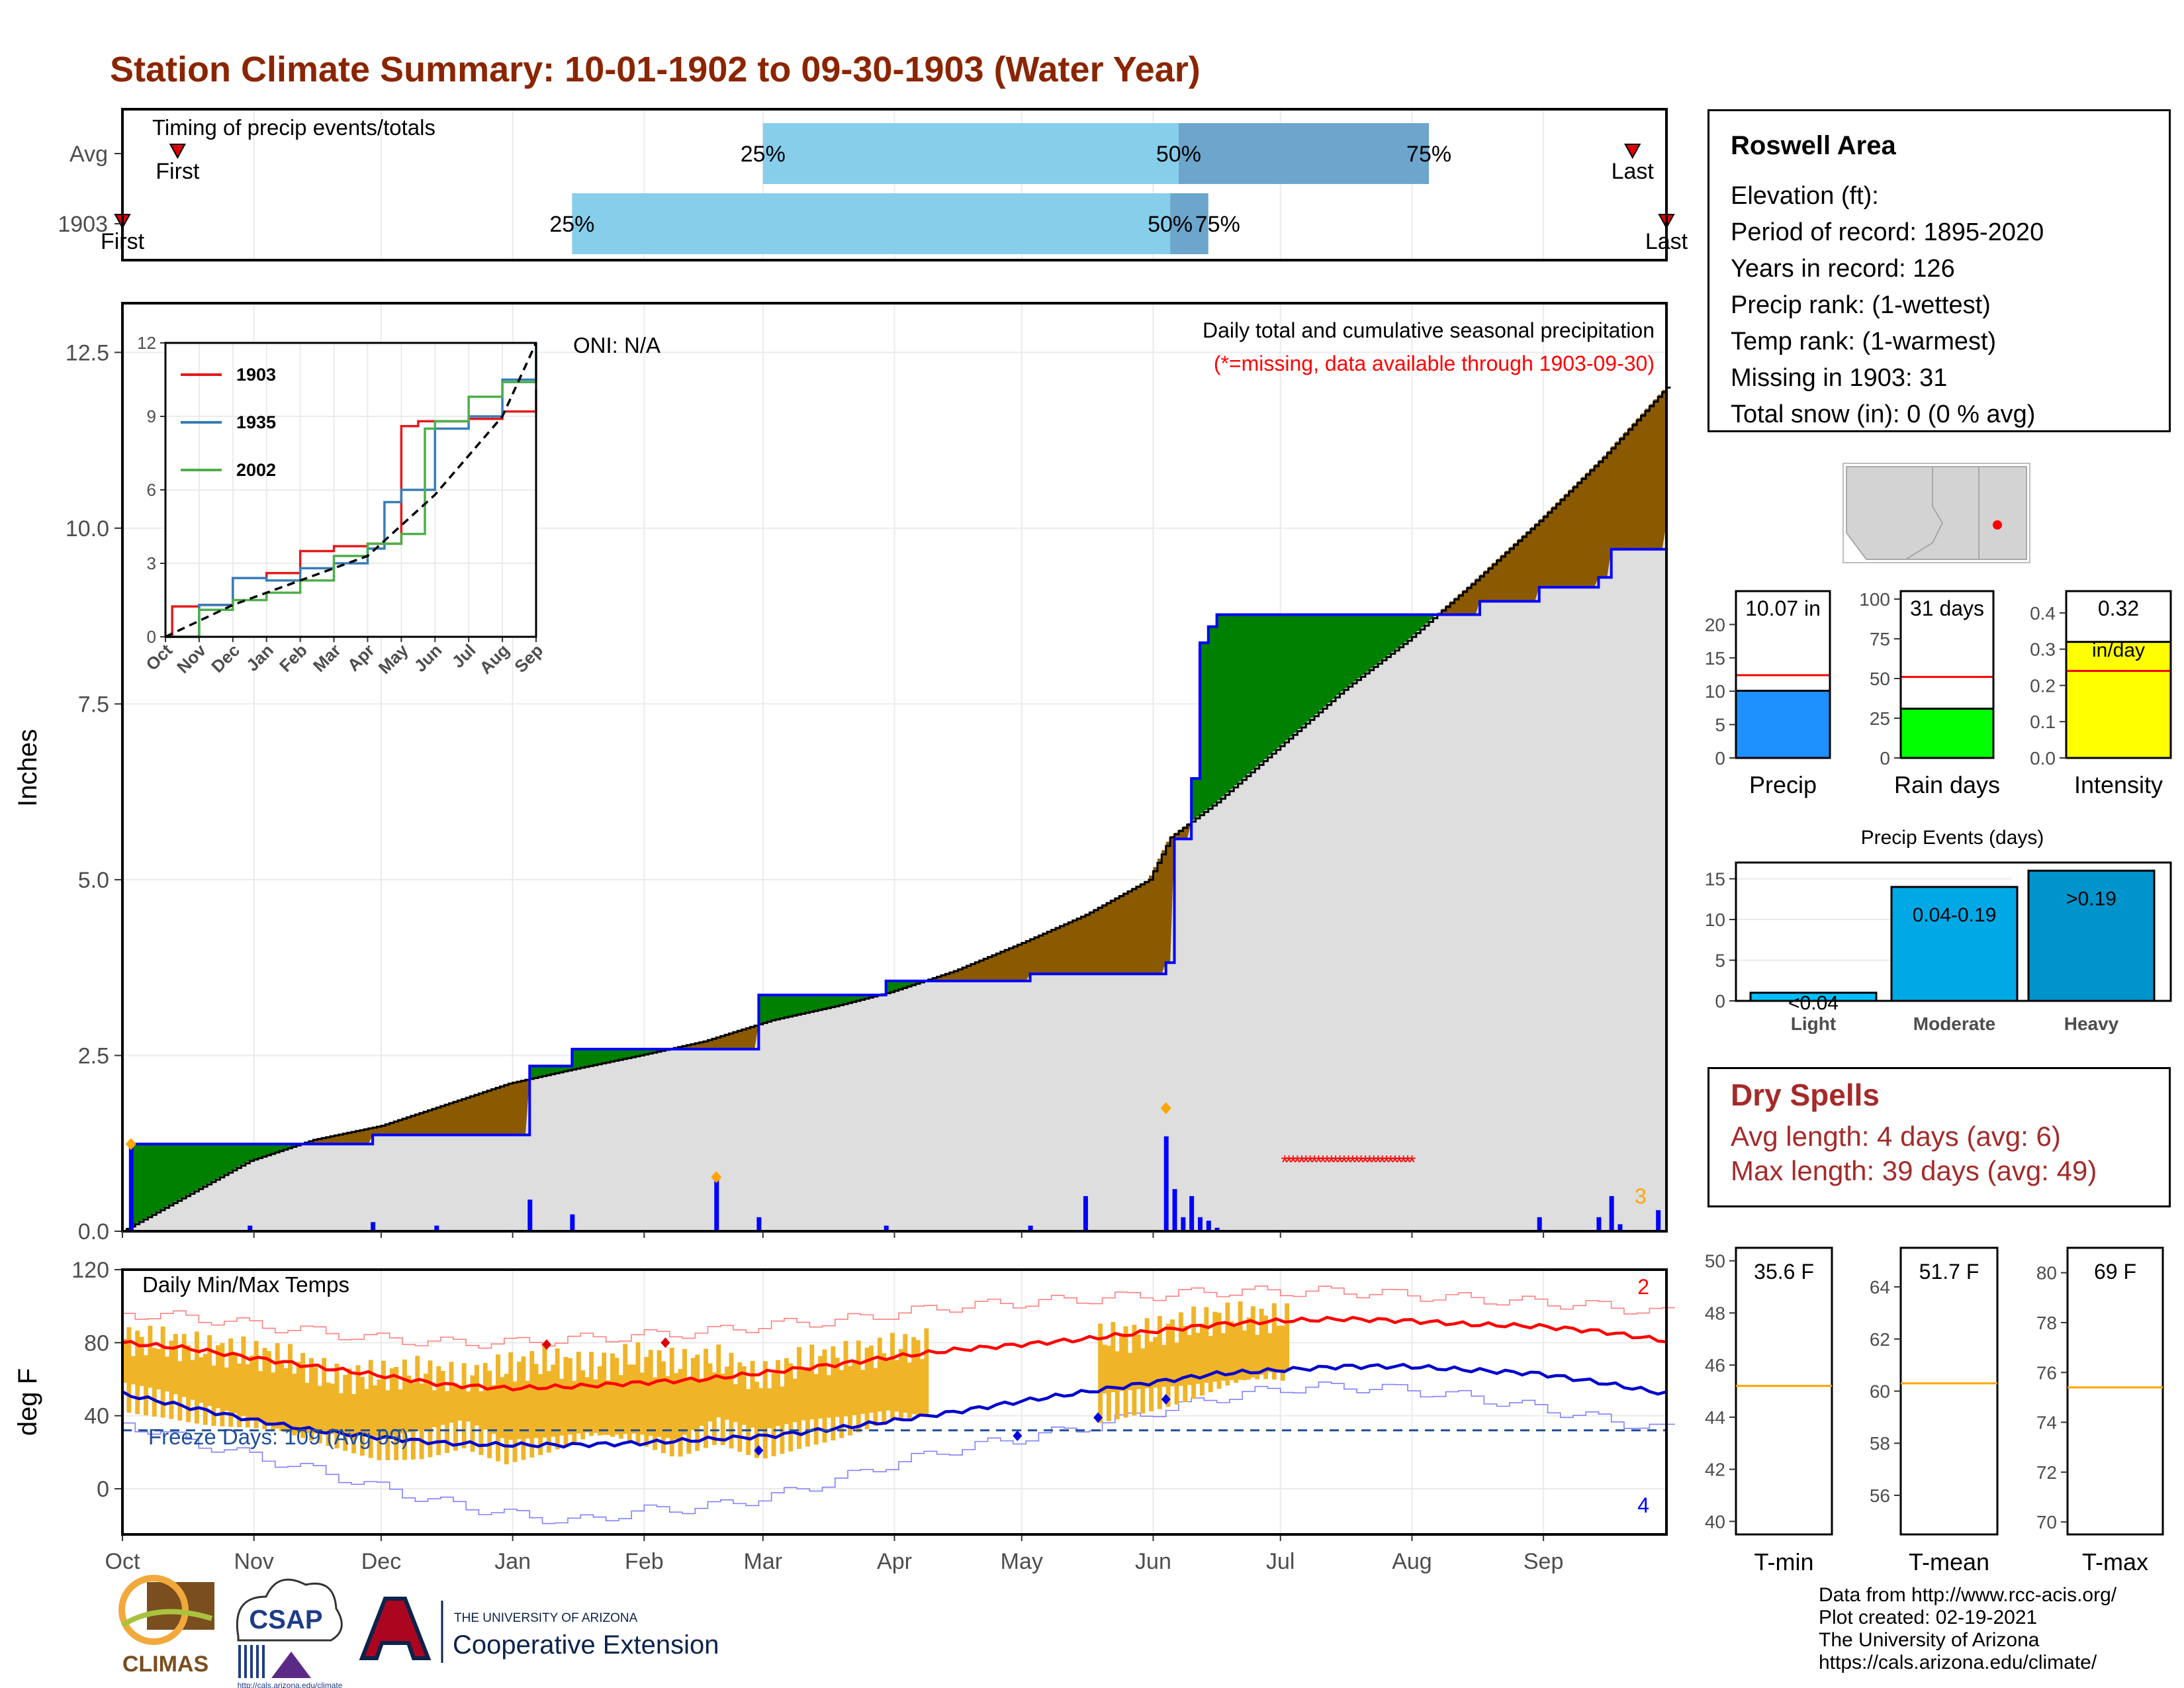 Image resolution: width=2184 pixels, height=1688 pixels. I want to click on oni-label: ONI: N/A, so click(616, 345).